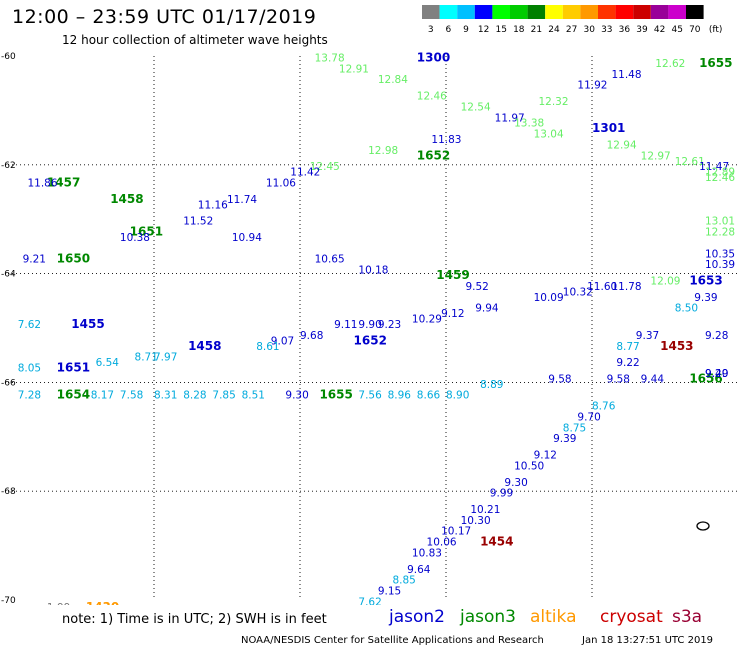 Image resolution: width=740 pixels, height=650 pixels. Describe the element at coordinates (648, 640) in the screenshot. I see `generation-timestamp: Jan 18 13:27:51 UTC 2019` at that location.